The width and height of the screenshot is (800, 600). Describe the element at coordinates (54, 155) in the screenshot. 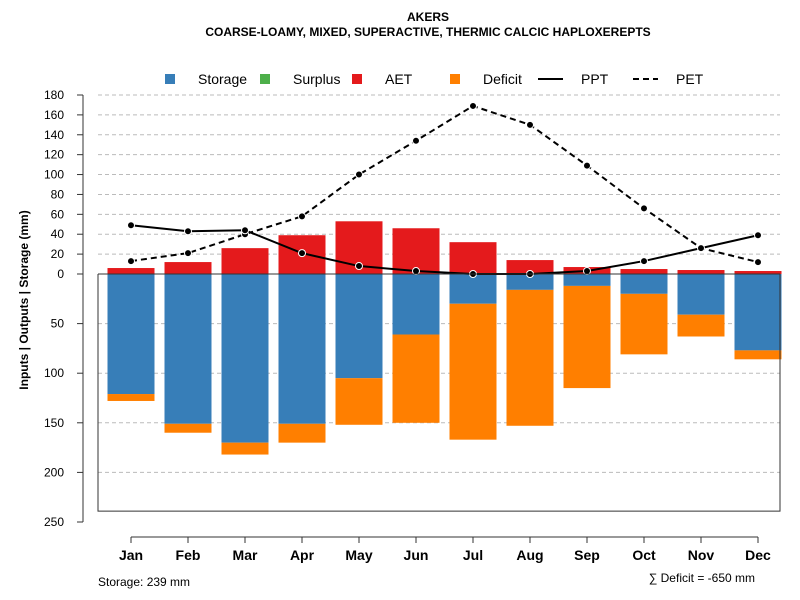

I see `y-tick-label: 120` at that location.